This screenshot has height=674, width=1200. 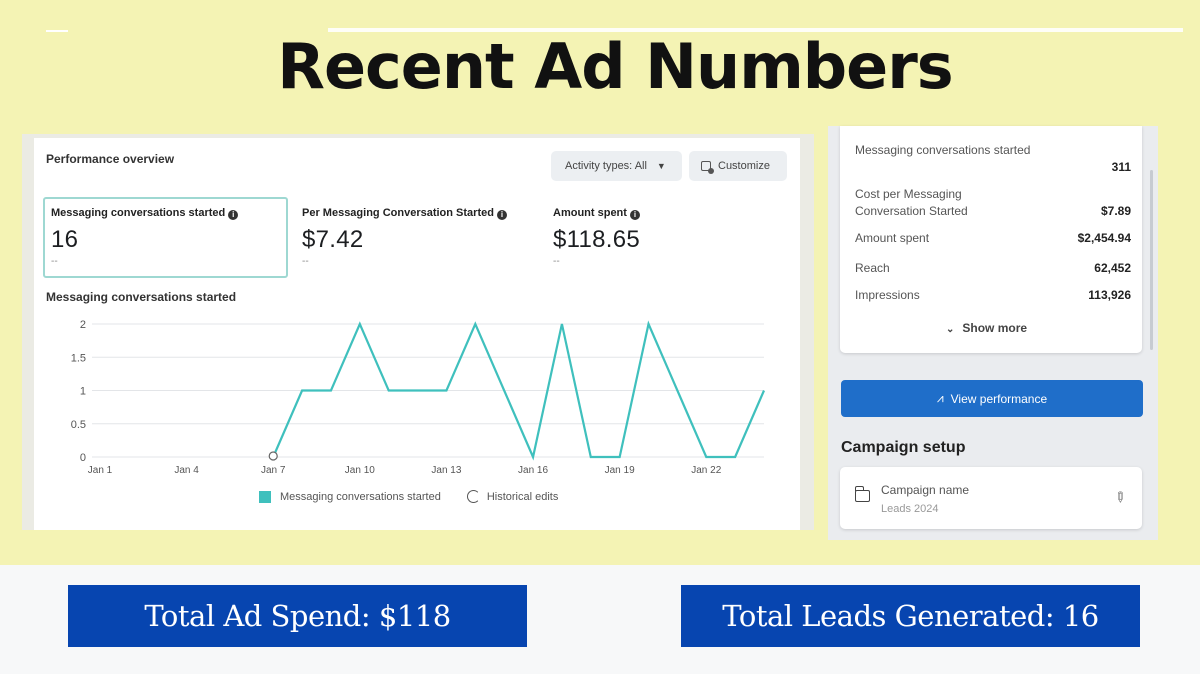 I want to click on y-tick-label: 1, so click(x=83, y=392).